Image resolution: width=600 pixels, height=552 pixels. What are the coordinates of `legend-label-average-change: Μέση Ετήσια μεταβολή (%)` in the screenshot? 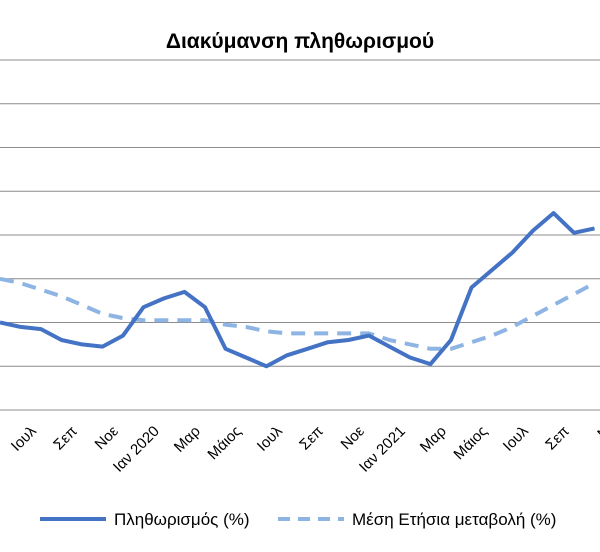 It's located at (454, 519).